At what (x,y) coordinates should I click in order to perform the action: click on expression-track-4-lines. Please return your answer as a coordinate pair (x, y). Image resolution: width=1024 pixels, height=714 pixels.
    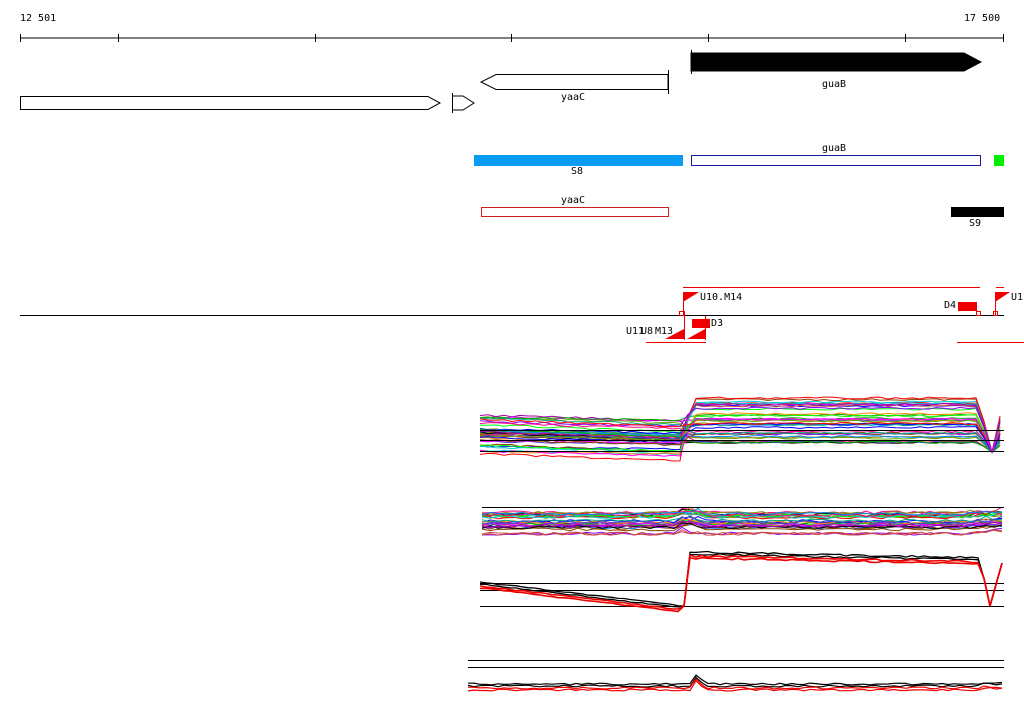
    Looking at the image, I should click on (735, 683).